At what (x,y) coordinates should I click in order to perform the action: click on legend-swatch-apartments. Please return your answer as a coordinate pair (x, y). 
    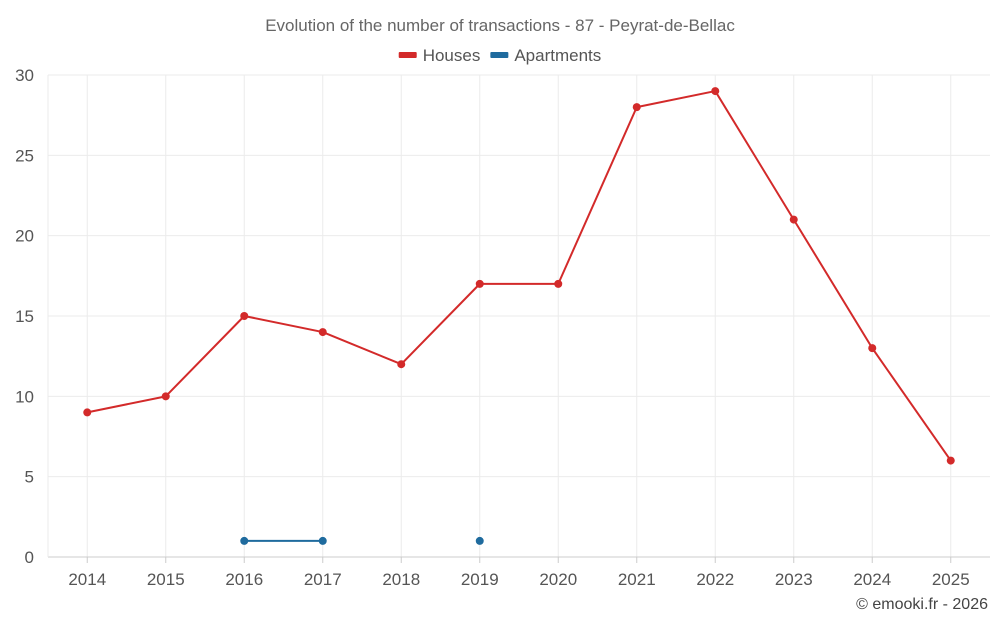
    Looking at the image, I should click on (499, 55).